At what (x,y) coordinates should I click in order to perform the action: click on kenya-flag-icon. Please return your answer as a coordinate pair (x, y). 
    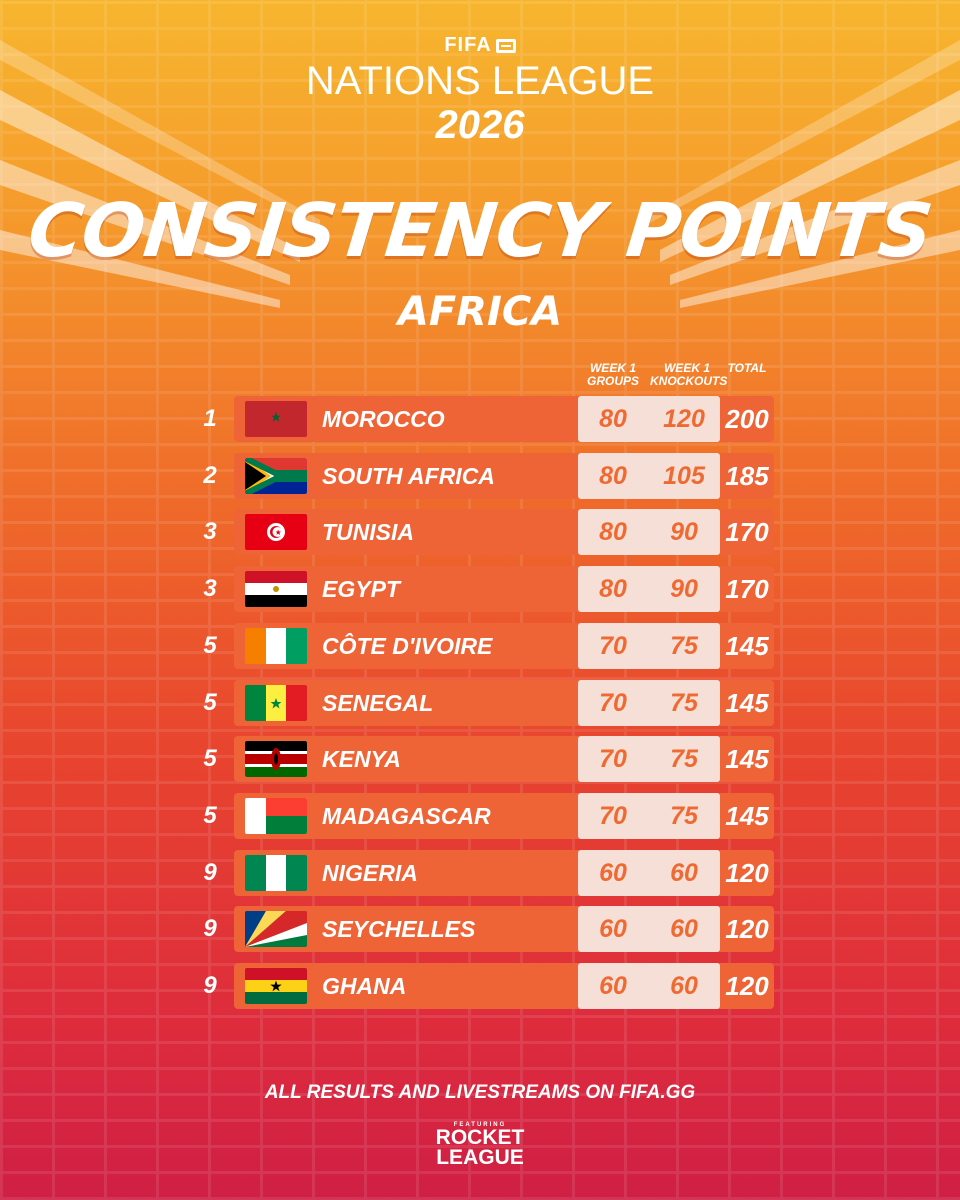
    Looking at the image, I should click on (276, 759).